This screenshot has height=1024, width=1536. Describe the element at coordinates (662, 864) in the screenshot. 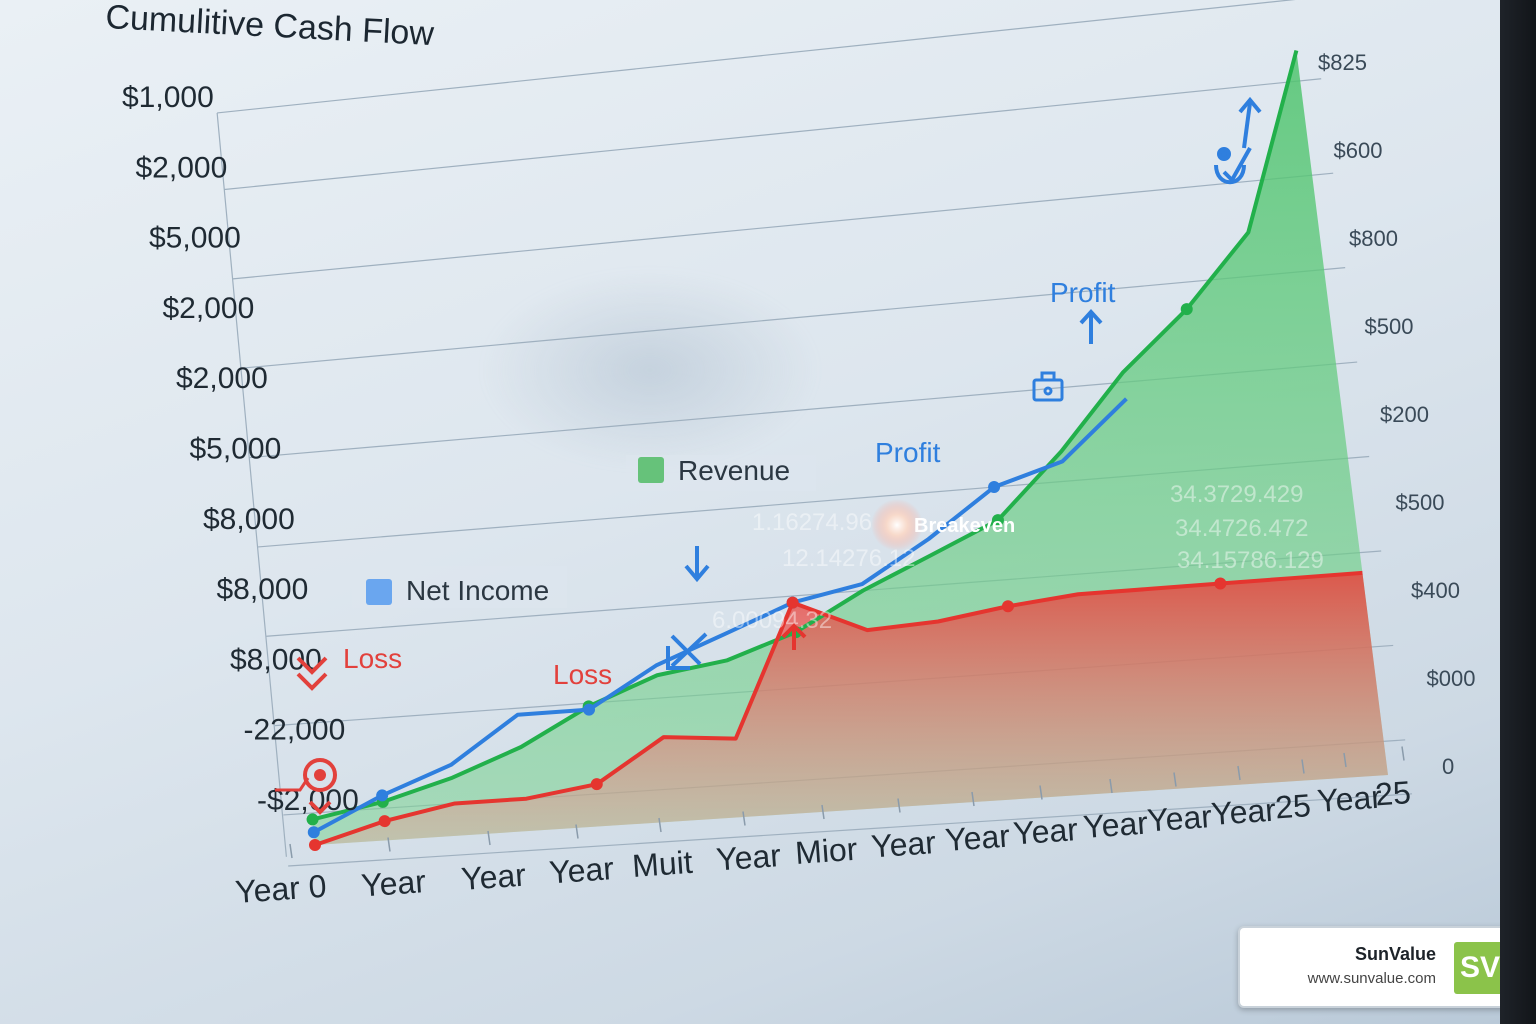

I see `x-tick-label: Muit` at that location.